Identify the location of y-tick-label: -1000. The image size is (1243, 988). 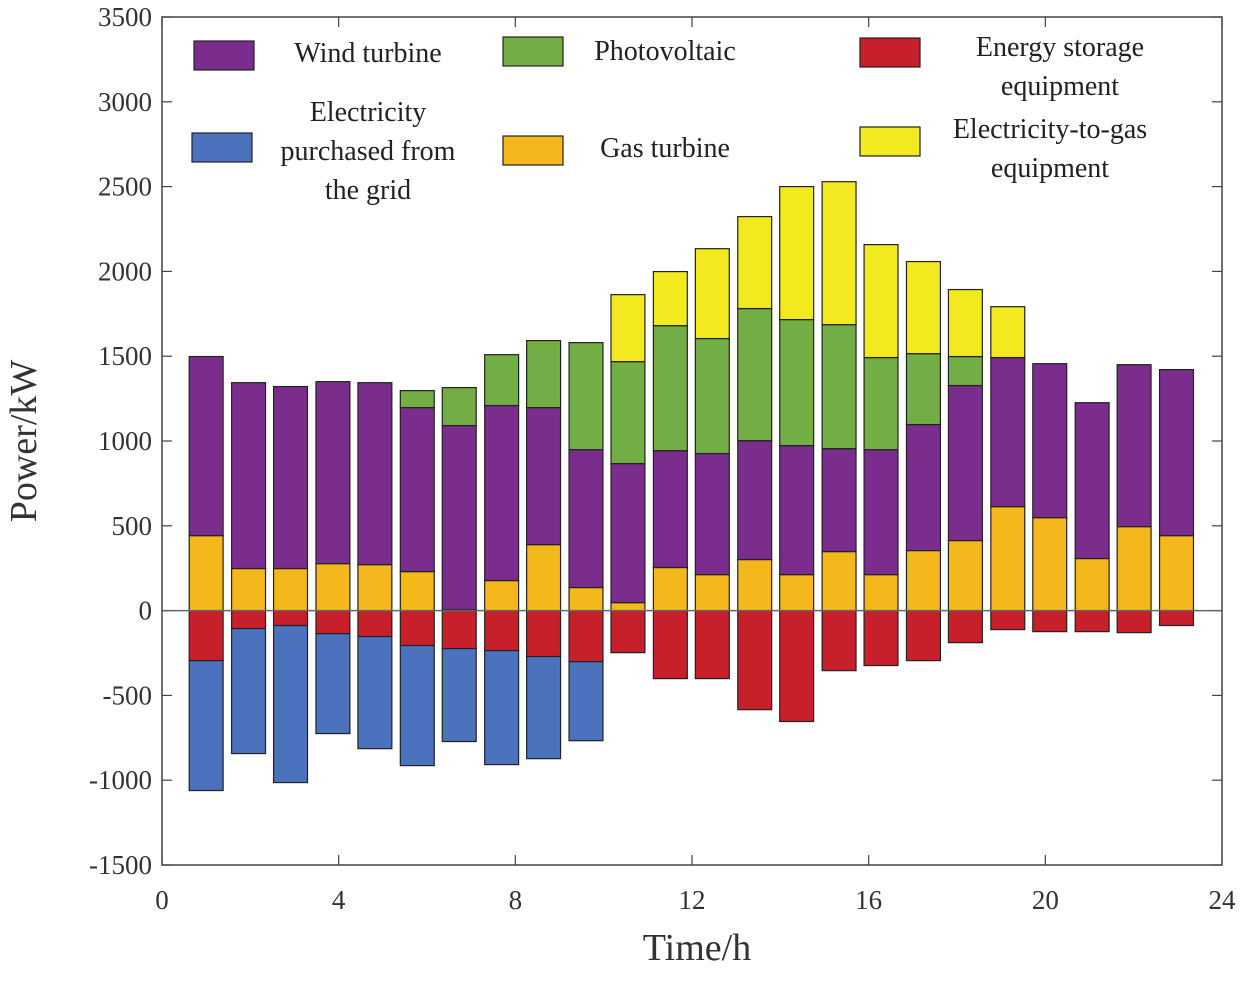
(120, 780).